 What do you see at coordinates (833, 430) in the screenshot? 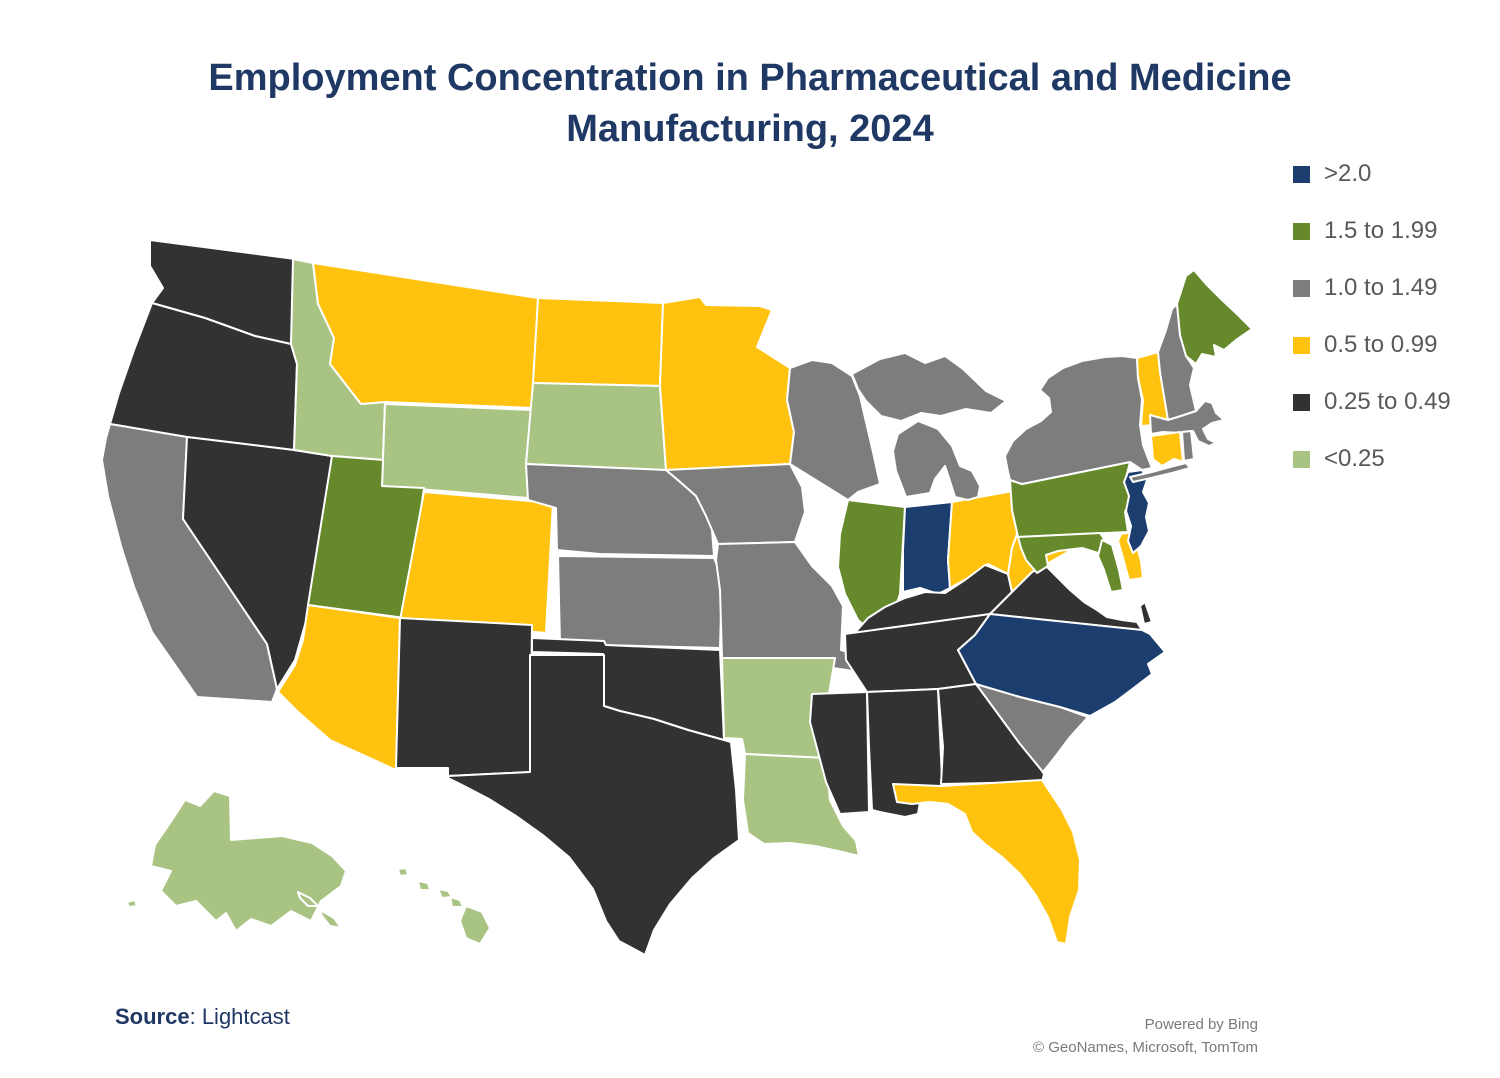
I see `state-wi` at bounding box center [833, 430].